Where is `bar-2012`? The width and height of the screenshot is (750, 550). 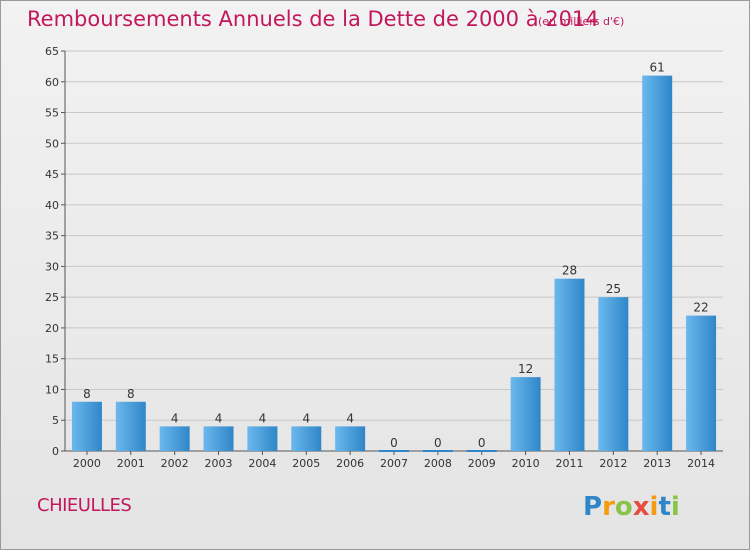
bar-2012 is located at coordinates (613, 374).